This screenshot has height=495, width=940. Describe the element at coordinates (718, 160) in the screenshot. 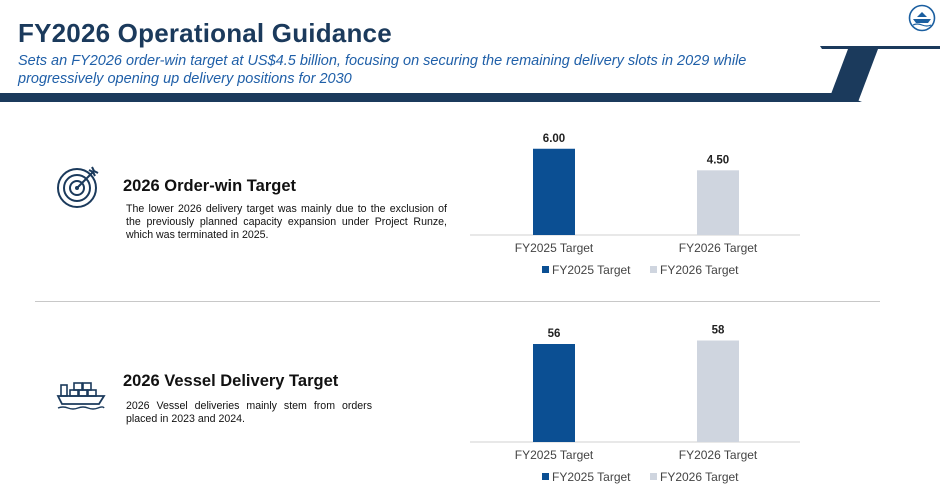

I see `bar-value-label: 4.50` at that location.